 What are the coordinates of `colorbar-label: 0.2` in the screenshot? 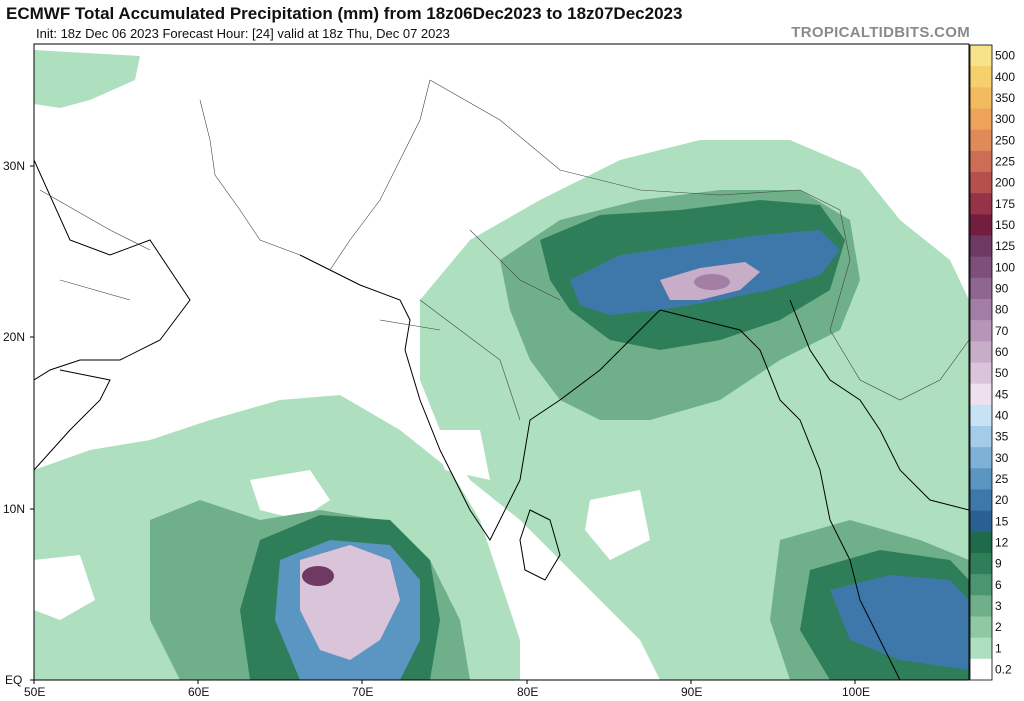 It's located at (1003, 669).